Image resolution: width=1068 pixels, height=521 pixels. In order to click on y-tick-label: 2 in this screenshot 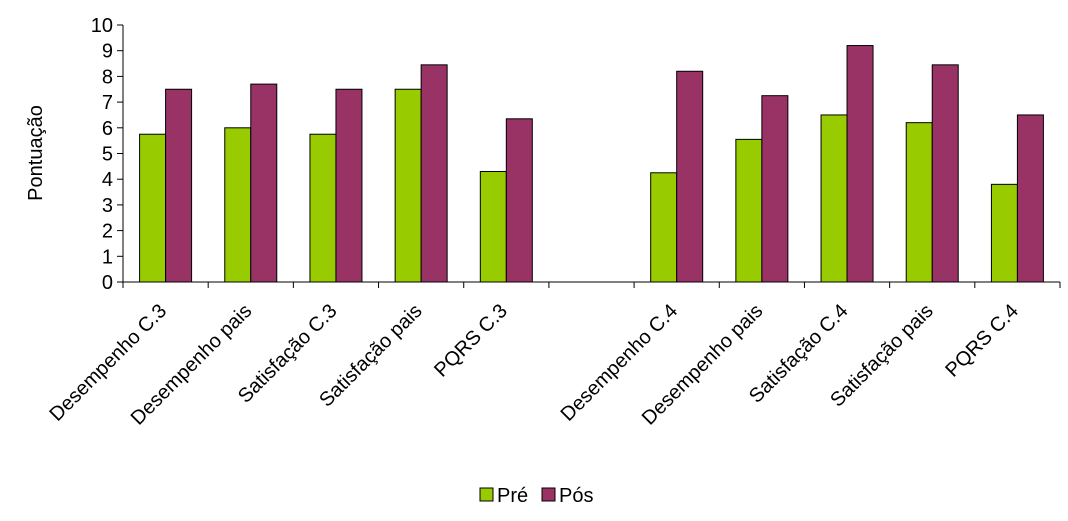, I will do `click(107, 232)`.